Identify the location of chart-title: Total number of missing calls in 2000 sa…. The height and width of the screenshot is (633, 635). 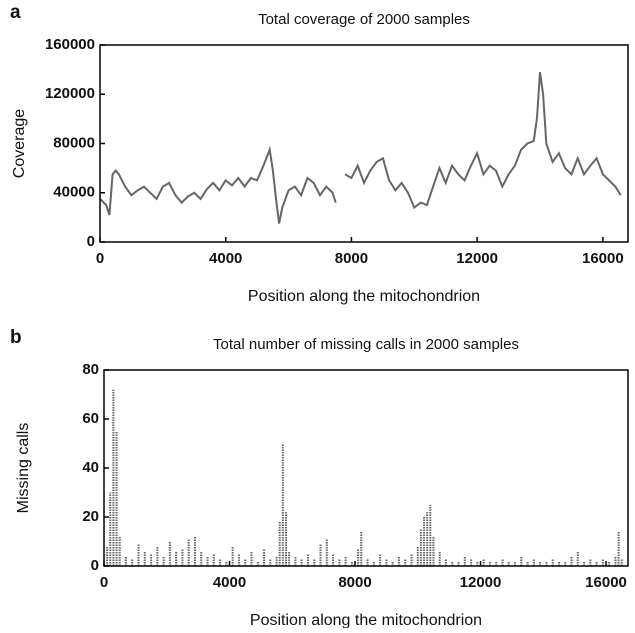
(366, 344).